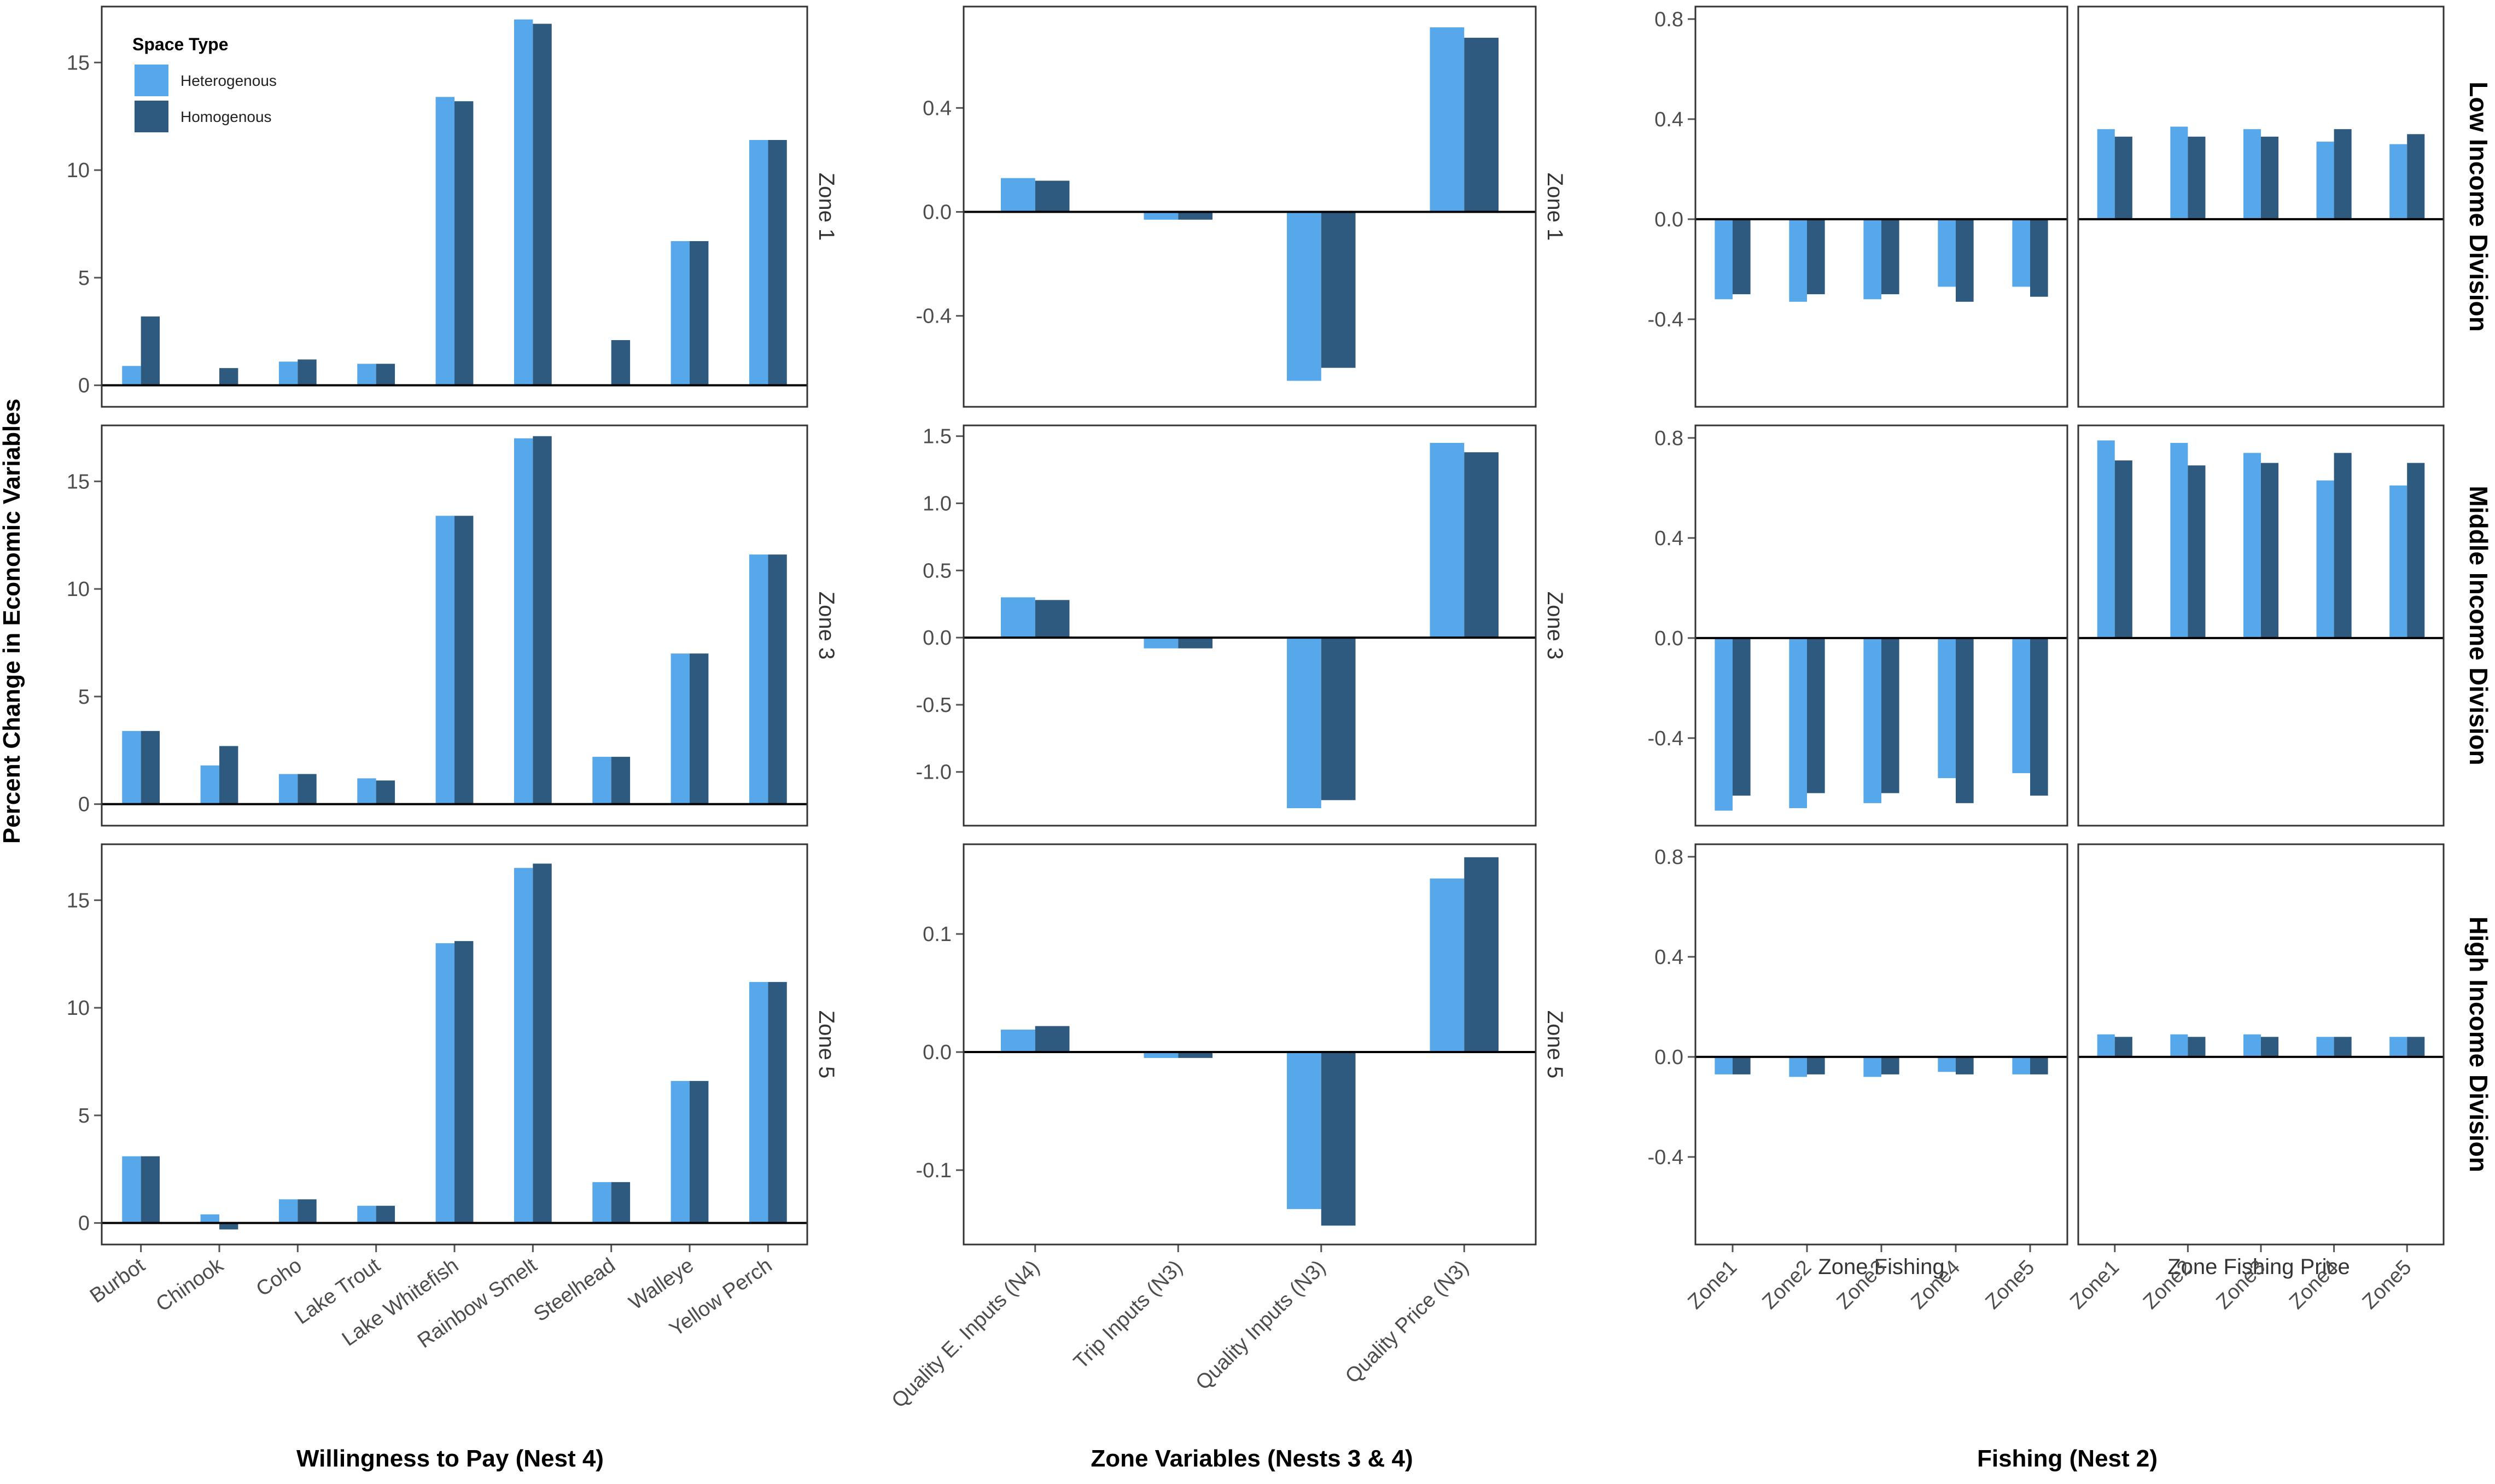 The height and width of the screenshot is (1484, 2495). I want to click on wtp-panel-3-xtick-label-6: Steelhead, so click(575, 1290).